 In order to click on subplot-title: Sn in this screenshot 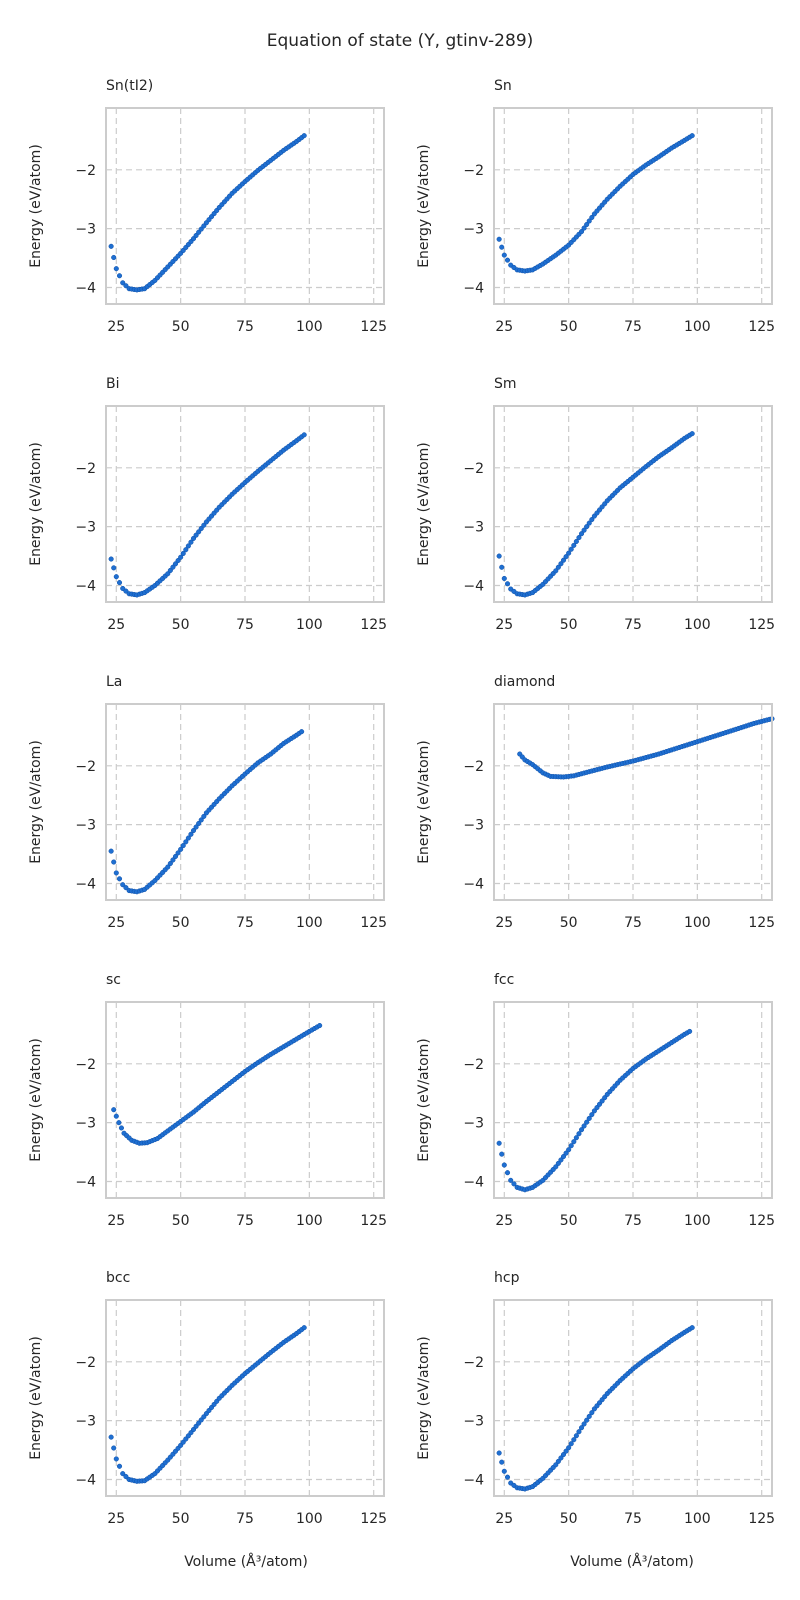, I will do `click(503, 86)`.